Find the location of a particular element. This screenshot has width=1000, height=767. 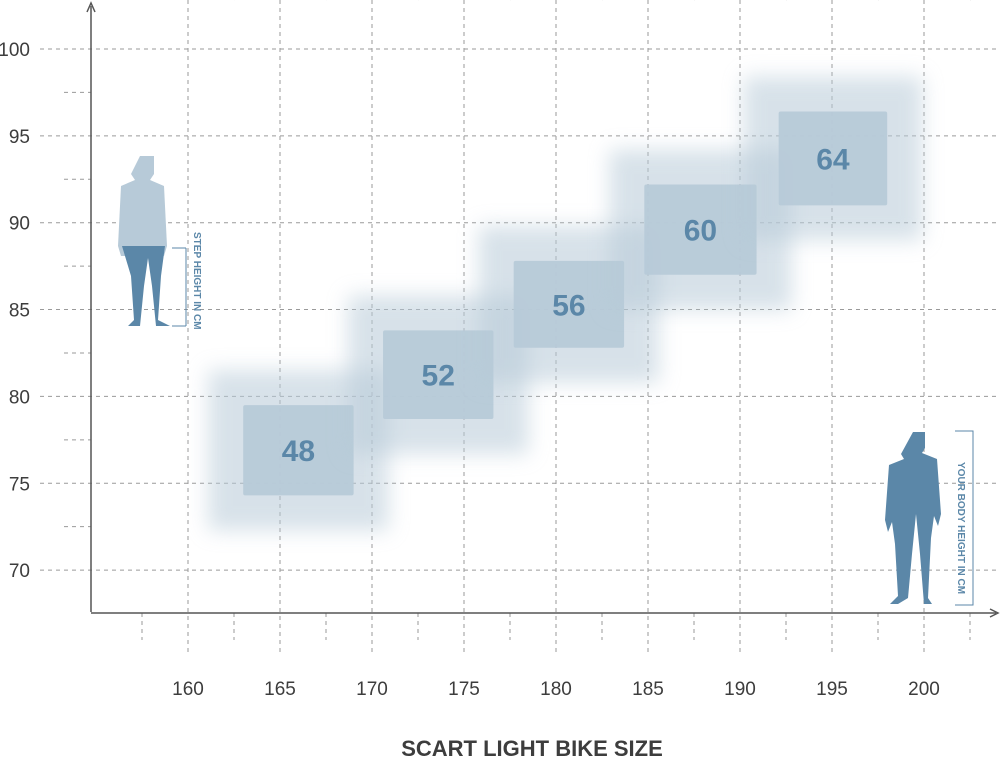

x-tick-label: 165 is located at coordinates (280, 689).